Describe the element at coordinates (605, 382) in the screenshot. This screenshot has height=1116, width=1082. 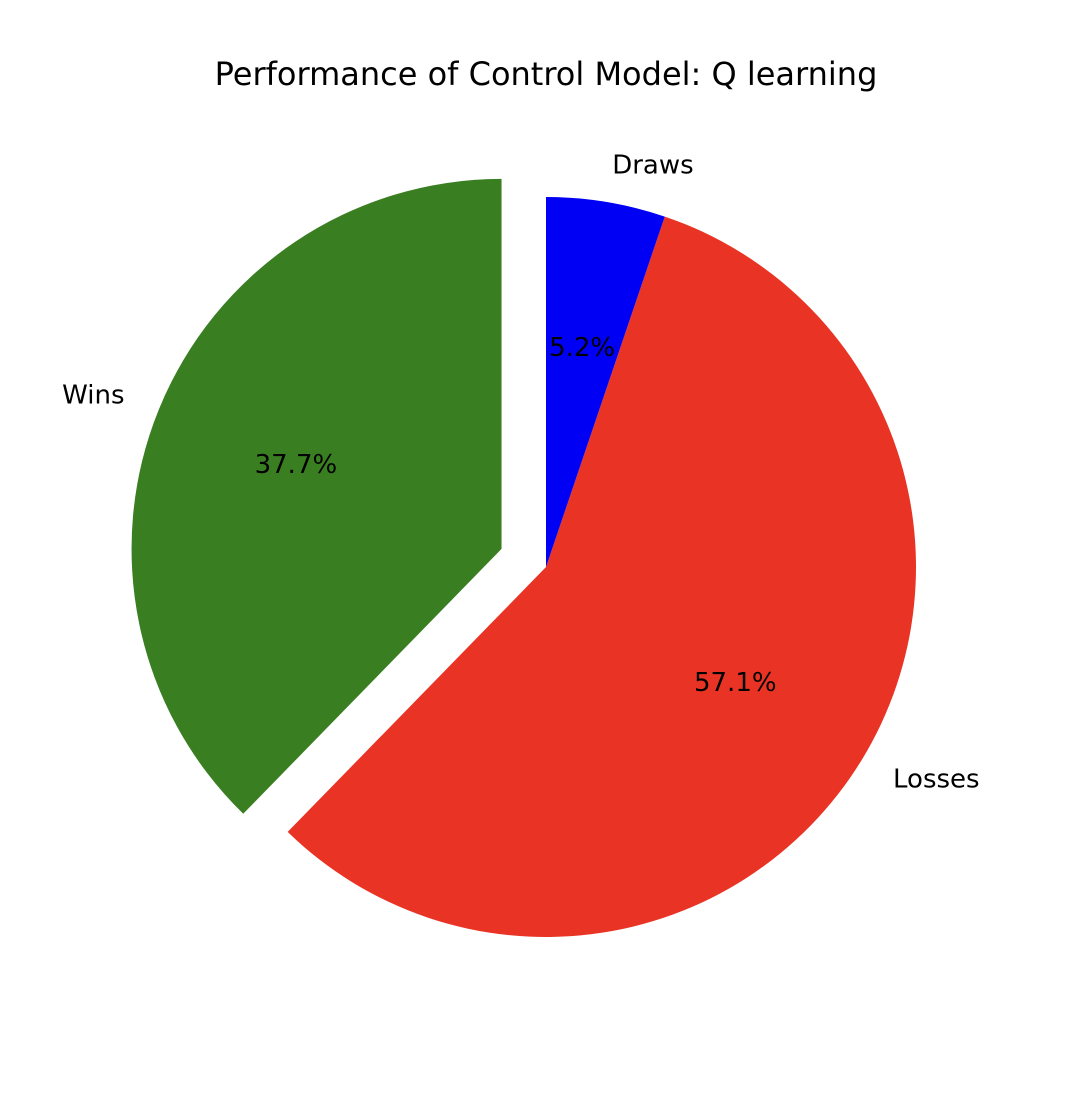
I see `pie-slice-draws` at that location.